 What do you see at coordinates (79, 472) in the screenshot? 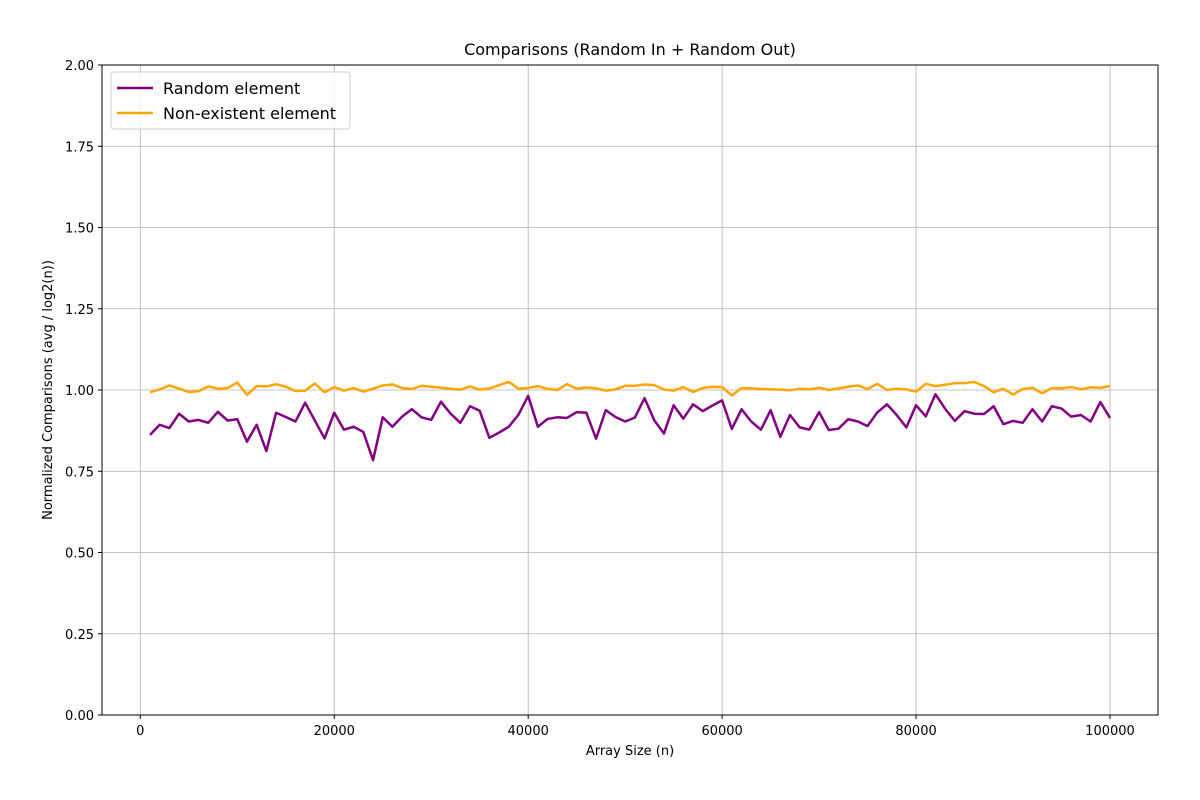
I see `y-tick-label: 0.75` at bounding box center [79, 472].